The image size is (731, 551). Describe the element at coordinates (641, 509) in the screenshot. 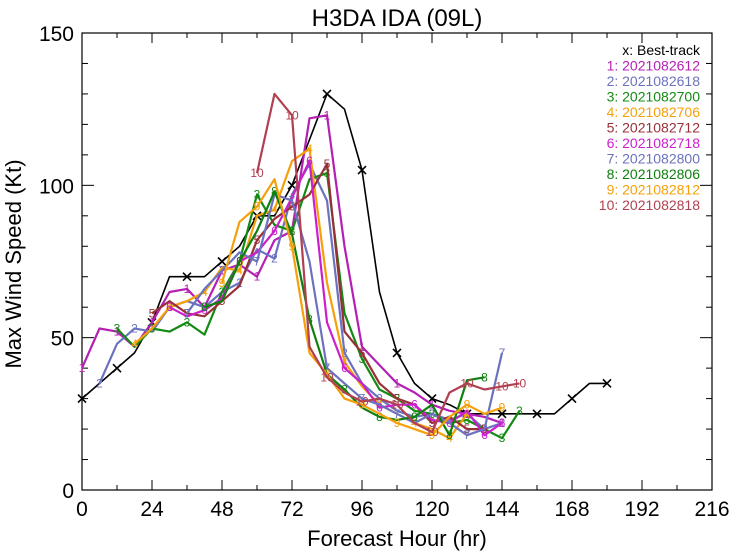

I see `x-tick-label: 192` at that location.